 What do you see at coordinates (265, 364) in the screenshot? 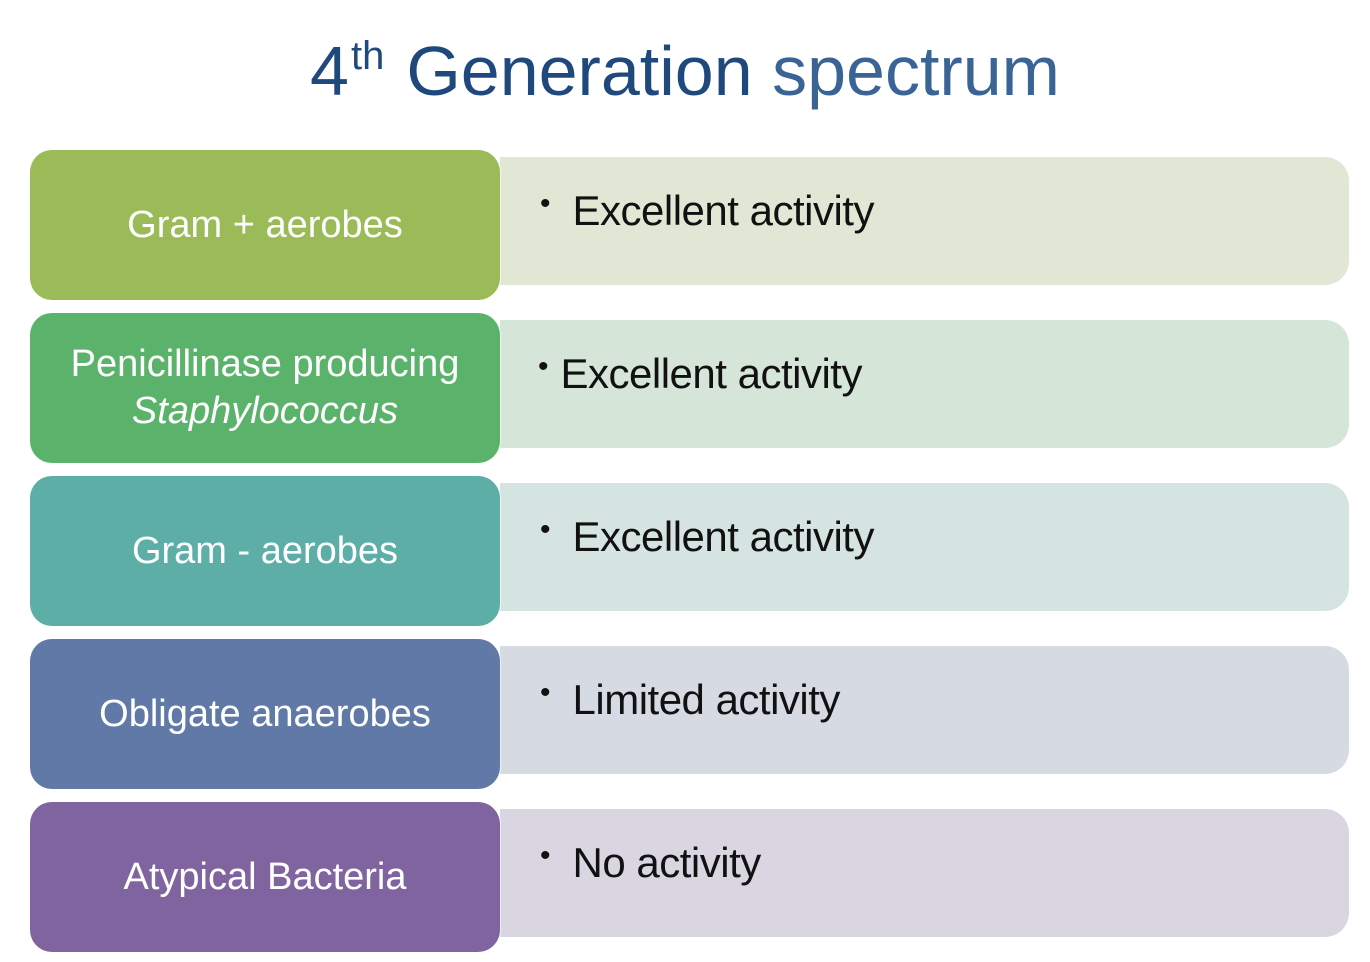
I see `row-label: Penicillinase producing` at bounding box center [265, 364].